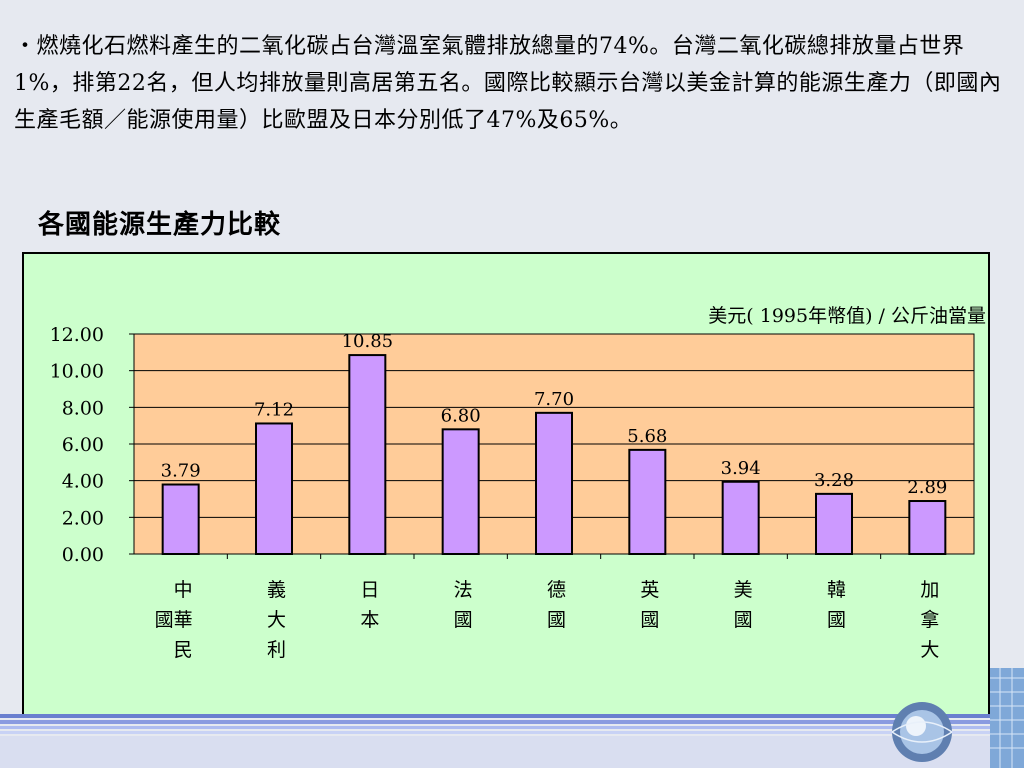 This screenshot has width=1024, height=768. I want to click on x-axis-categories: 中國華民 義大利 日本 法國 德國 英國 美國 韓國 加拿大, so click(547, 620).